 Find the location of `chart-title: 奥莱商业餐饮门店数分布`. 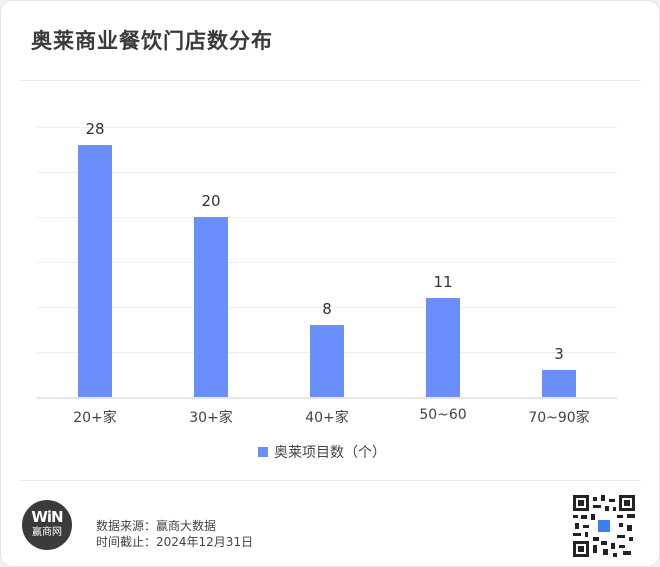

chart-title: 奥莱商业餐饮门店数分布 is located at coordinates (152, 41).